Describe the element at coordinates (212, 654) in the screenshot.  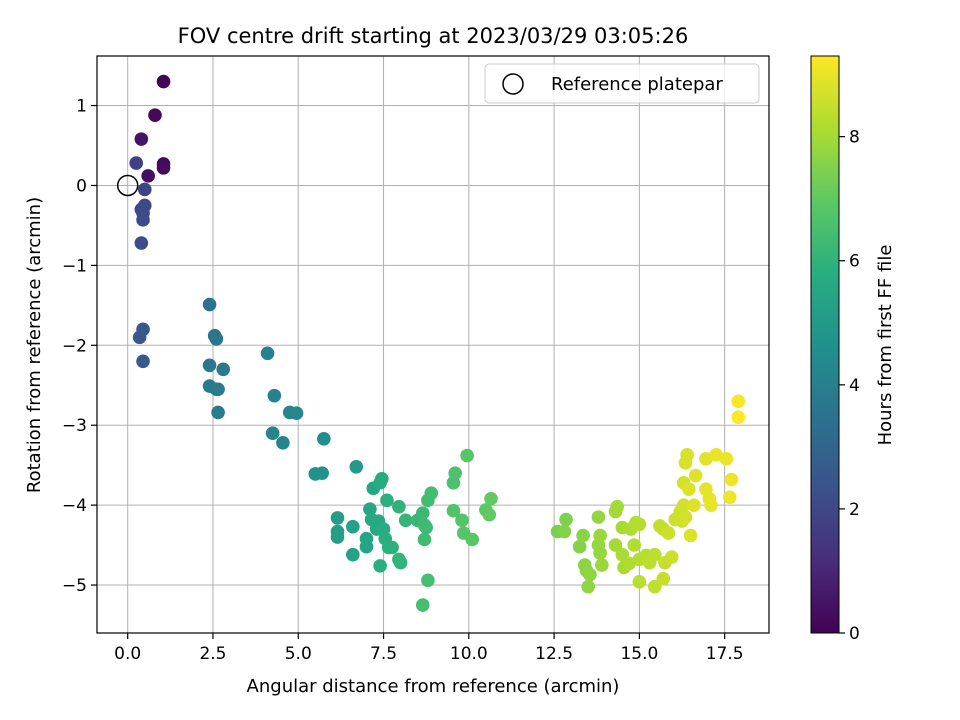
I see `x-tick-label: 2.5` at that location.